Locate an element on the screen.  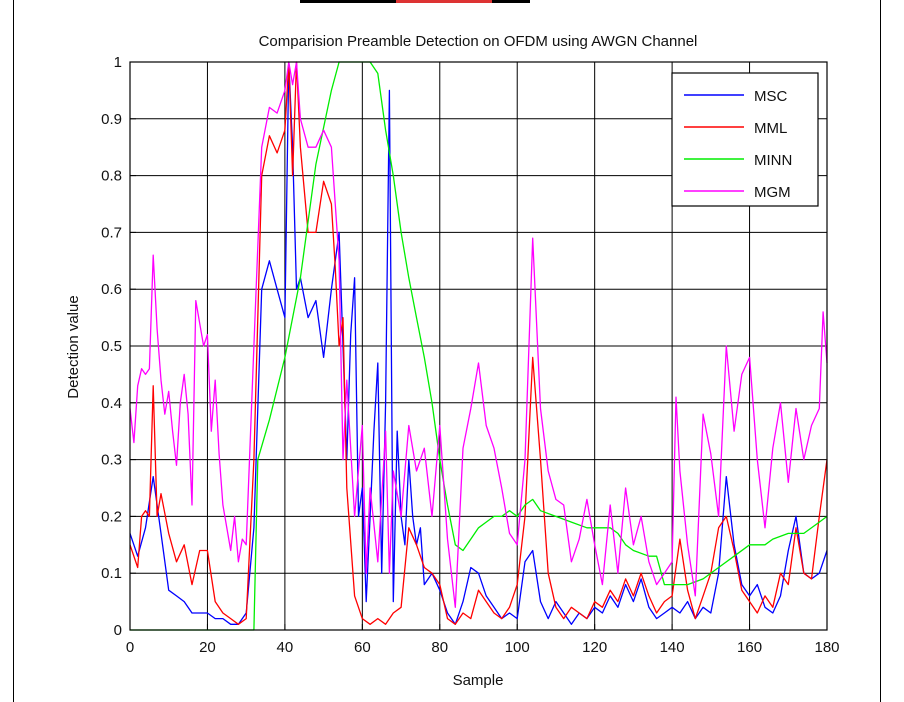
y-tick-label: 0.9 is located at coordinates (111, 119).